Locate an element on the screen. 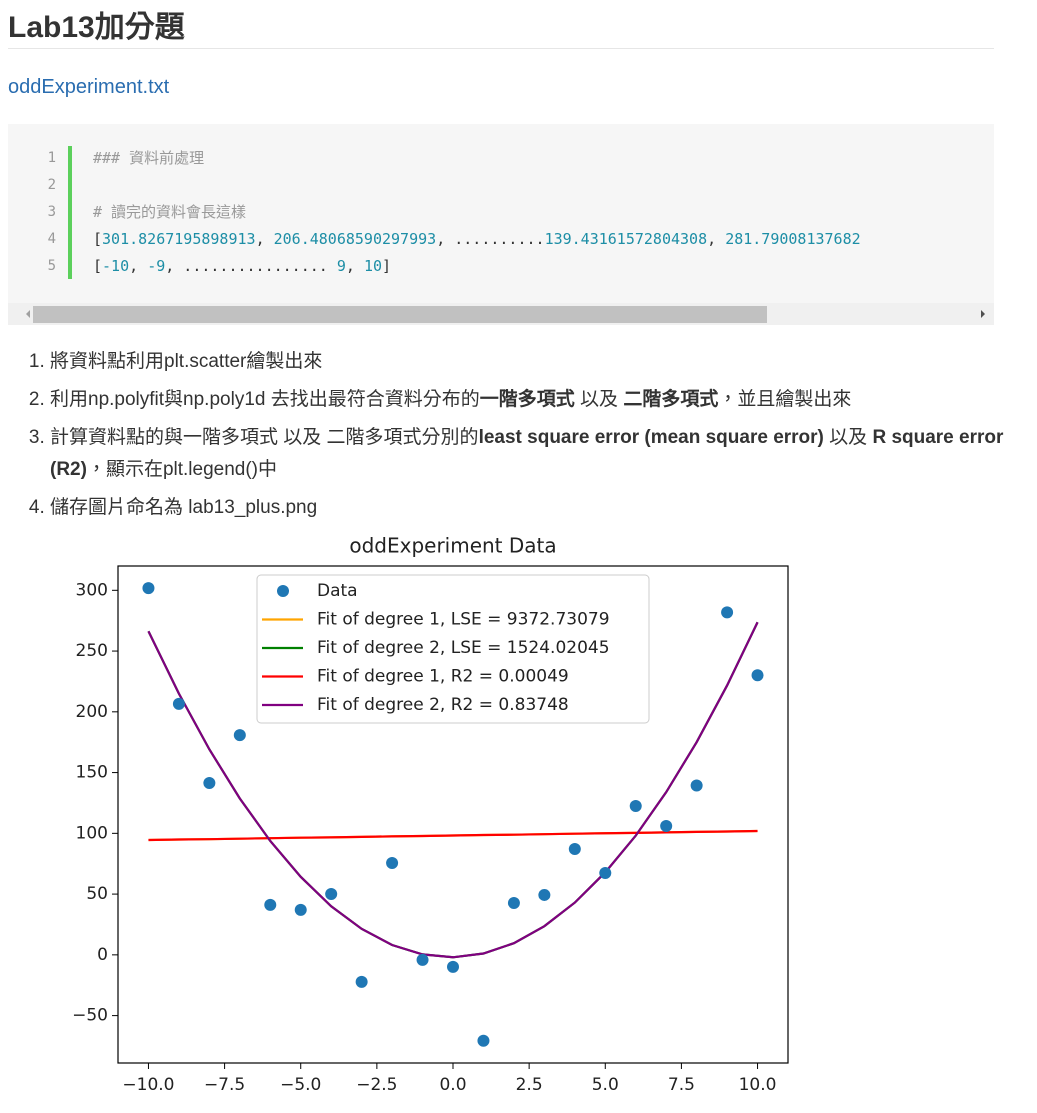 This screenshot has width=1037, height=1113. x-tick-label: 2.5 is located at coordinates (529, 1085).